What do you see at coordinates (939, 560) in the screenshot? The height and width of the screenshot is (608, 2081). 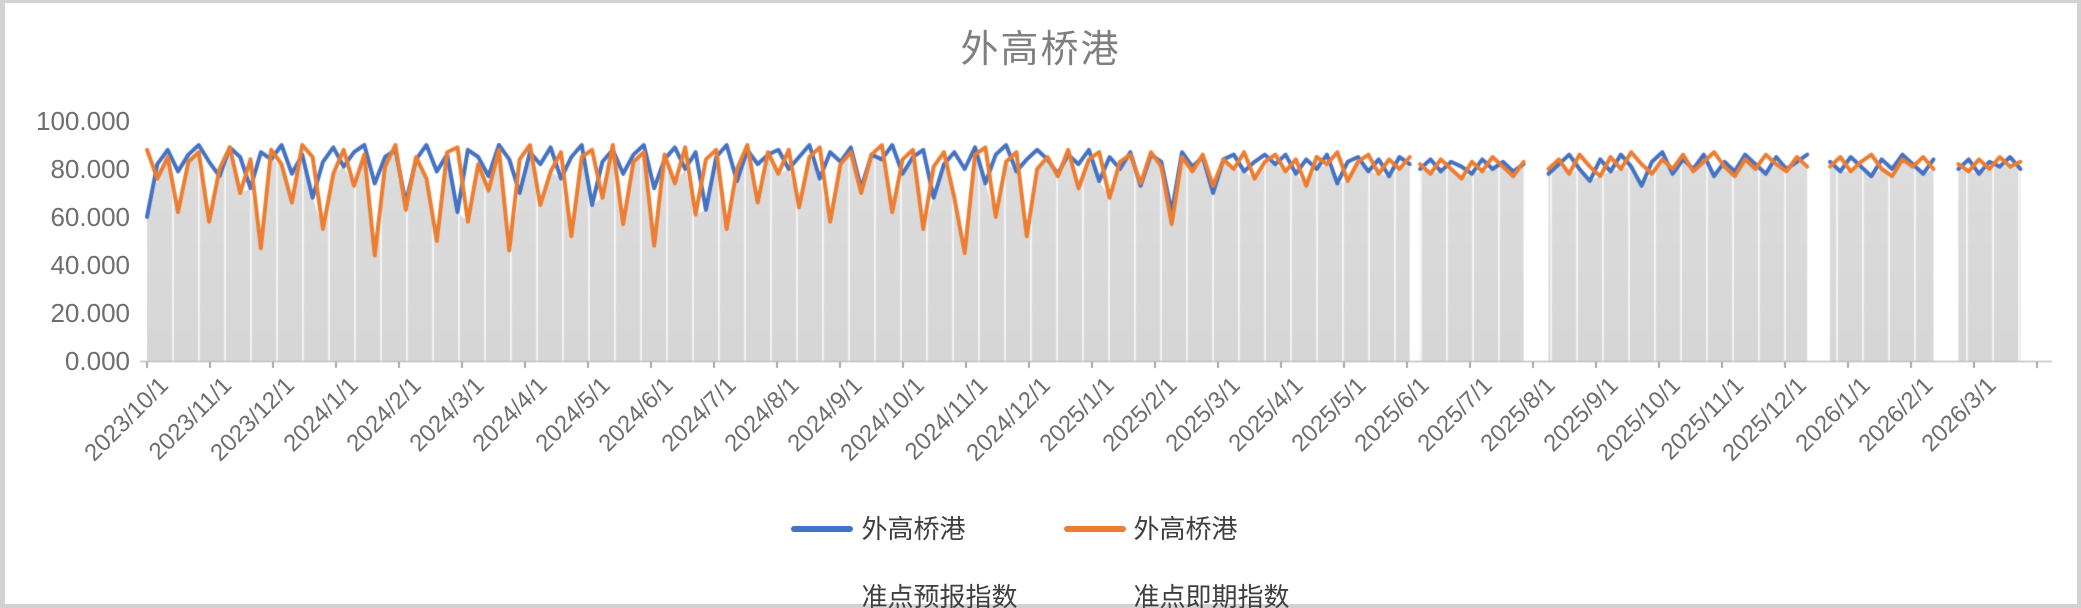 I see `legend-label-forecast: 外高桥港 准点预报指数` at bounding box center [939, 560].